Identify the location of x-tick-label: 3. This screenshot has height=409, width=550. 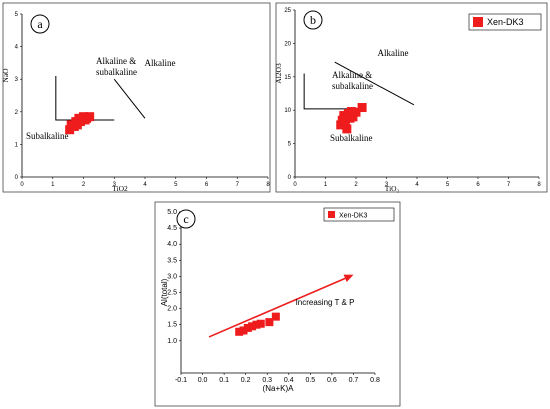
(115, 185).